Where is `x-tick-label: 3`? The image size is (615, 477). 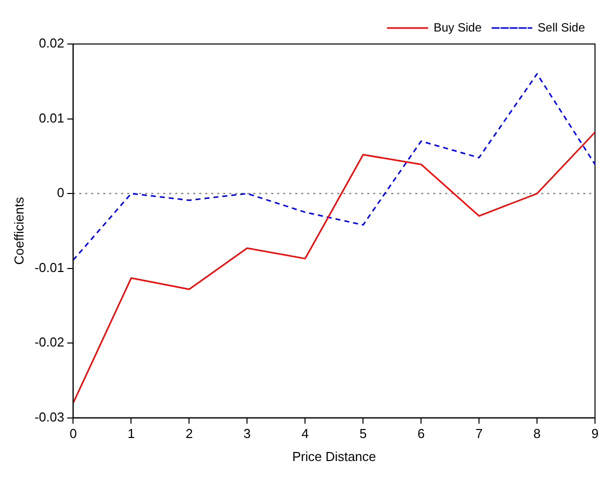 x-tick-label: 3 is located at coordinates (247, 434).